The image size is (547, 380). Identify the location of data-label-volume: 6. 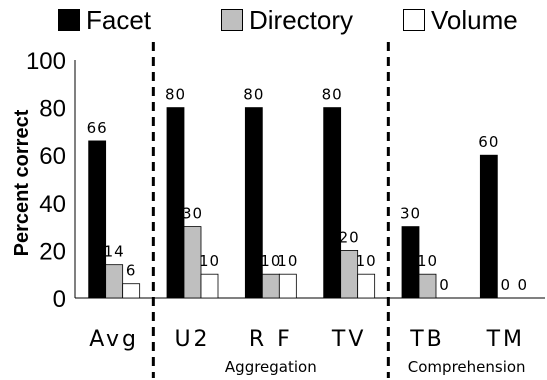
(131, 271).